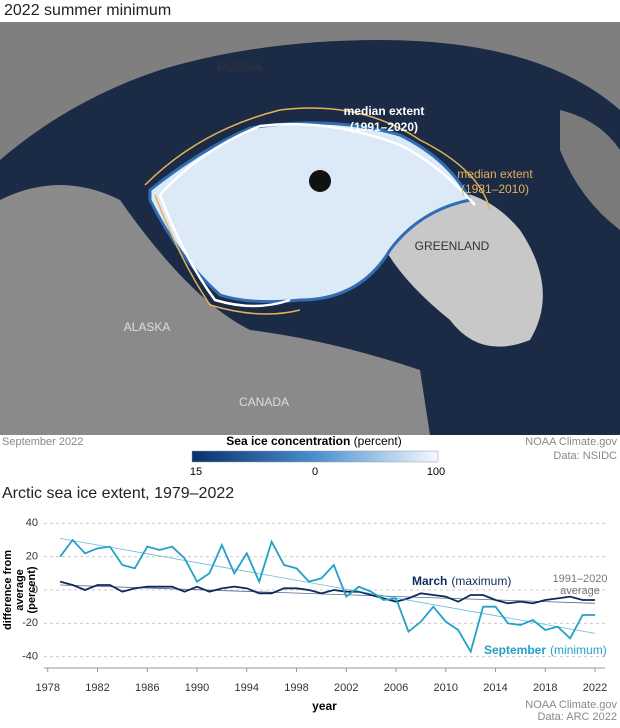 Image resolution: width=620 pixels, height=728 pixels. I want to click on y-tick-label: 40, so click(32, 523).